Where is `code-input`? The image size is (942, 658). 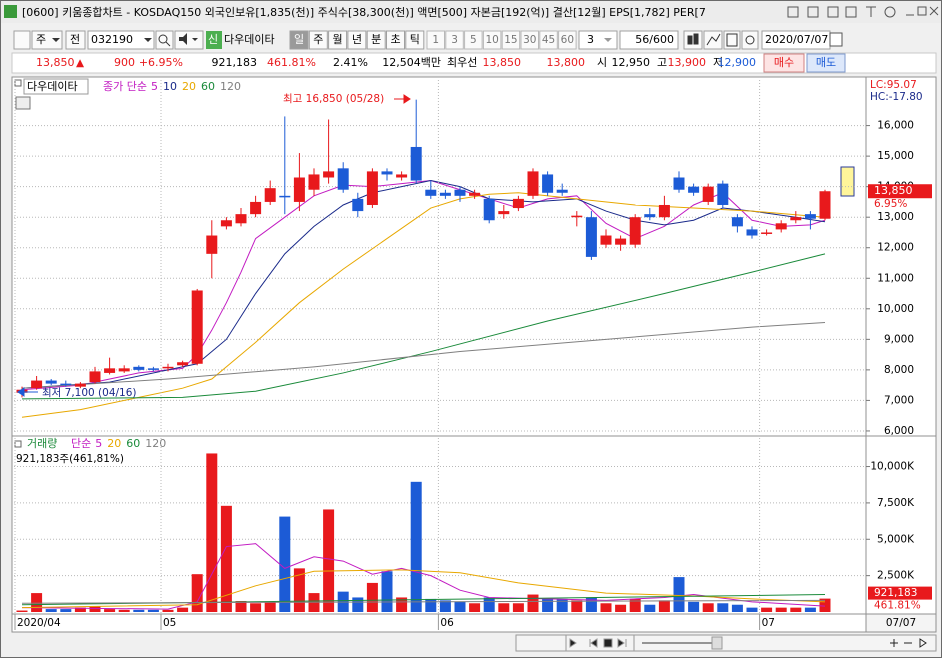
code-input is located at coordinates (121, 40).